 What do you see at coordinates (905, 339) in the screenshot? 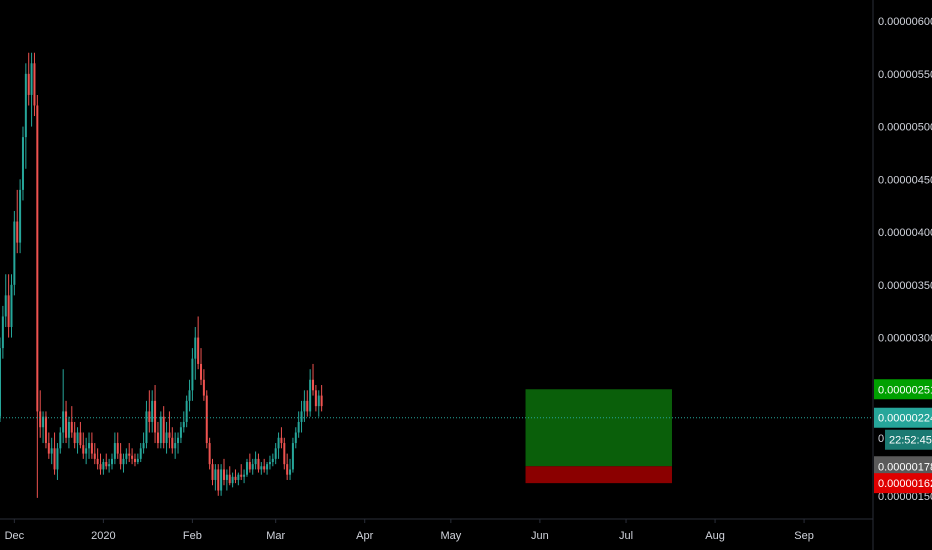
I see `y-tick-label: 0.00000300` at bounding box center [905, 339].